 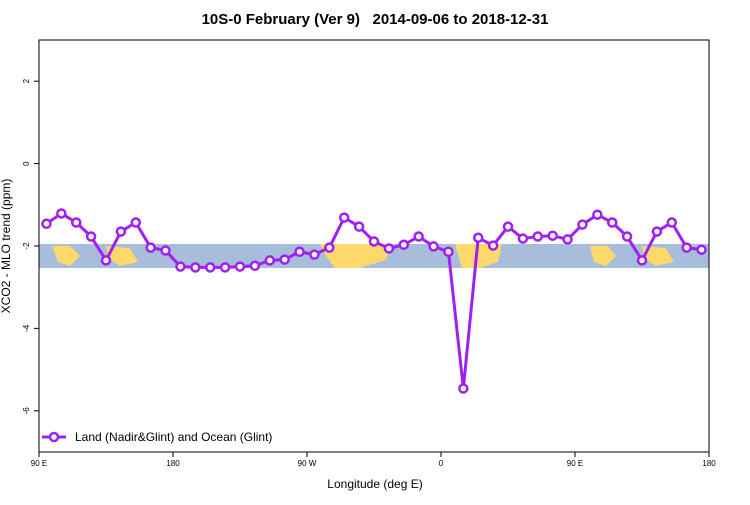 I want to click on x-tick-label: 90 W, so click(x=307, y=463).